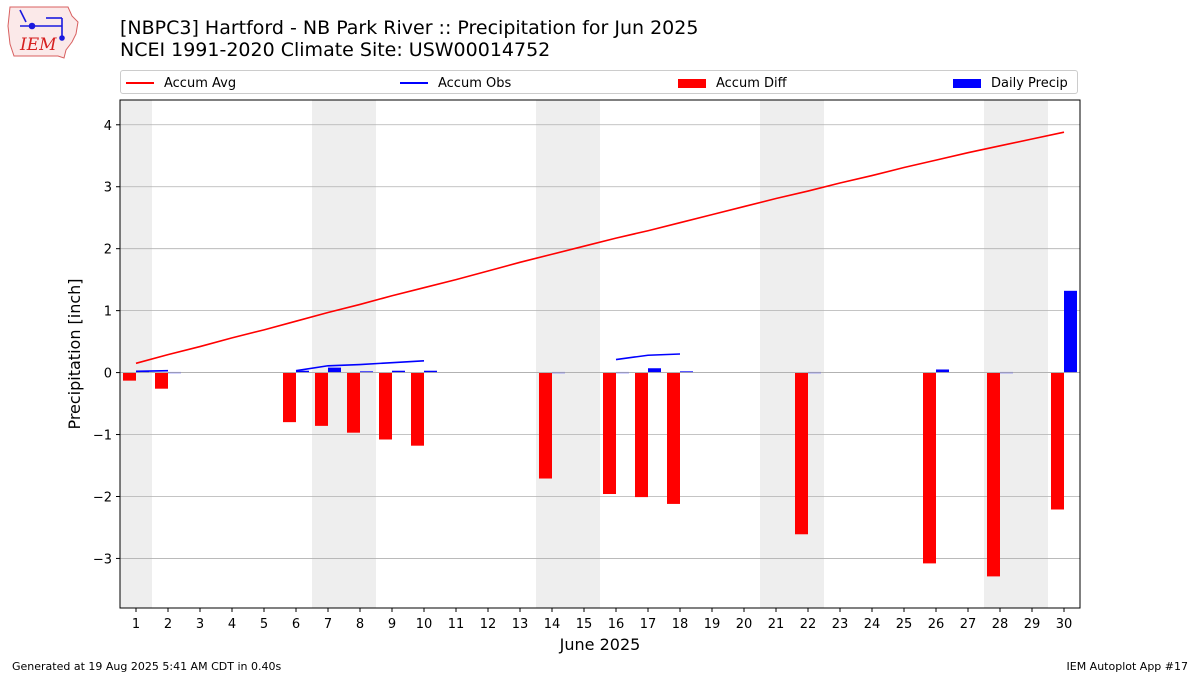 The height and width of the screenshot is (675, 1200). What do you see at coordinates (936, 624) in the screenshot?
I see `x-tick-label: 26` at bounding box center [936, 624].